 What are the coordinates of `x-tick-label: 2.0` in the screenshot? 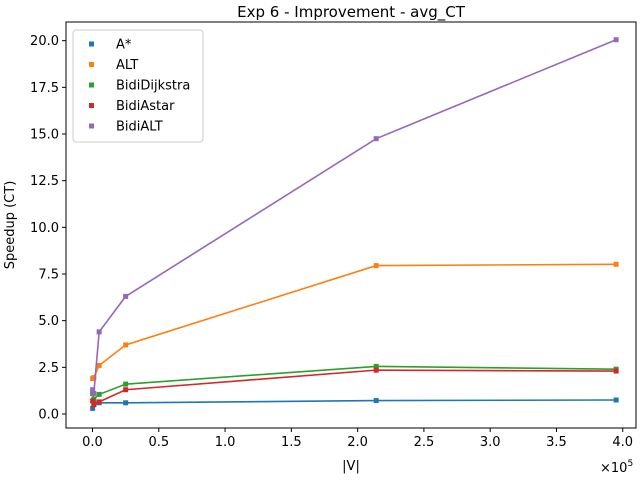 It's located at (357, 442).